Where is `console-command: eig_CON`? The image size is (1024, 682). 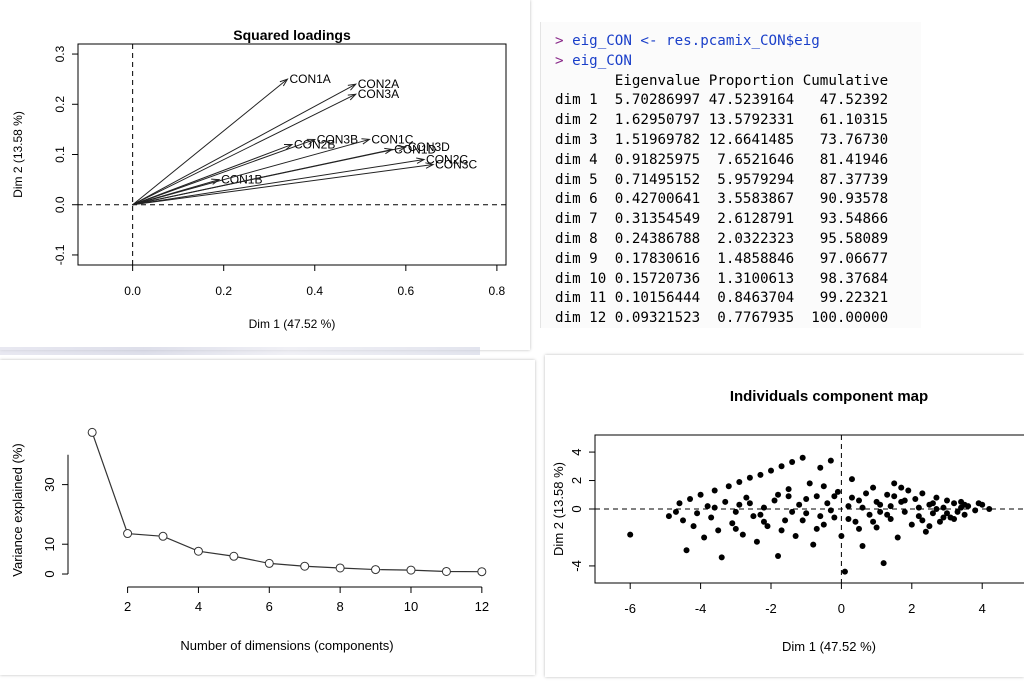 console-command: eig_CON is located at coordinates (602, 60).